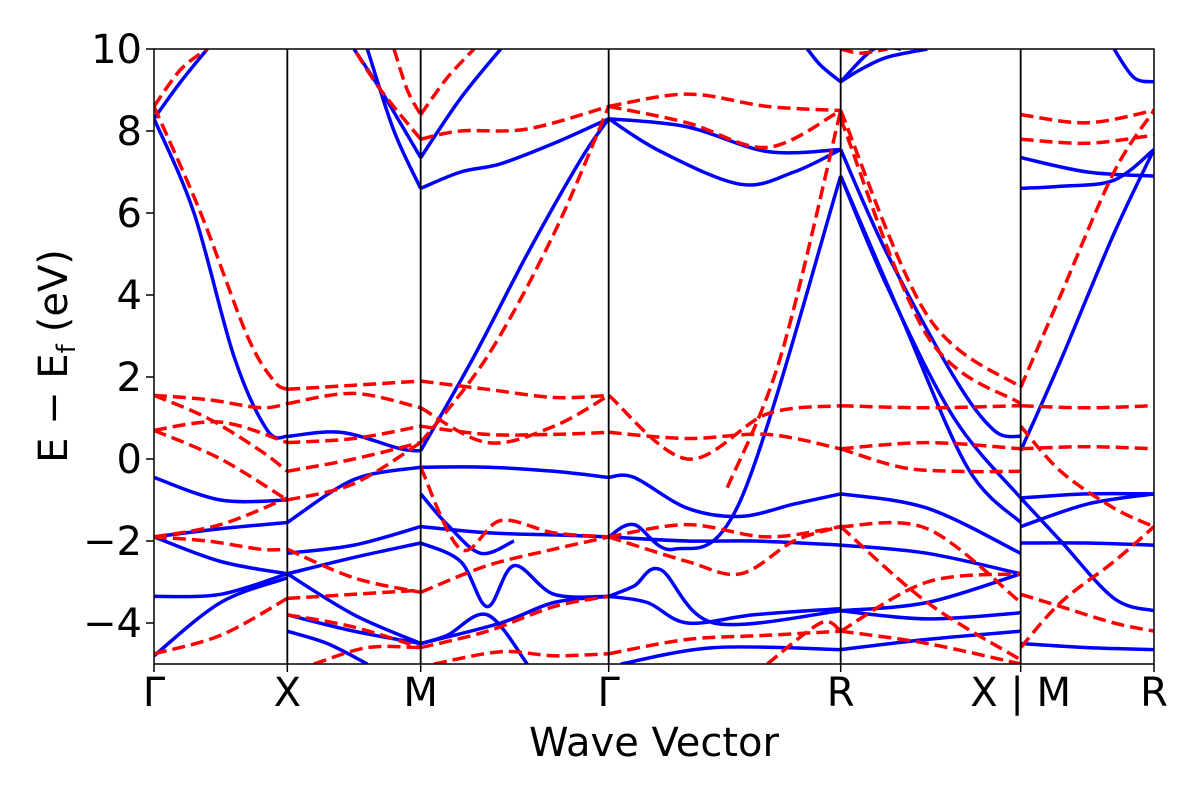  I want to click on y-tick-label: 6, so click(129, 214).